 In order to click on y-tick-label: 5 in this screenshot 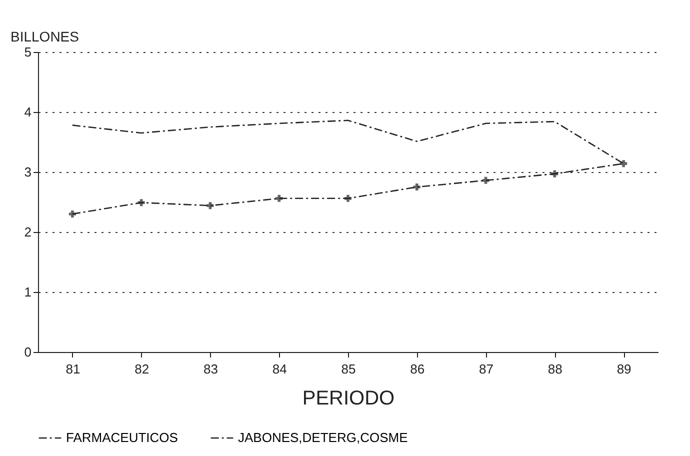, I will do `click(28, 52)`.